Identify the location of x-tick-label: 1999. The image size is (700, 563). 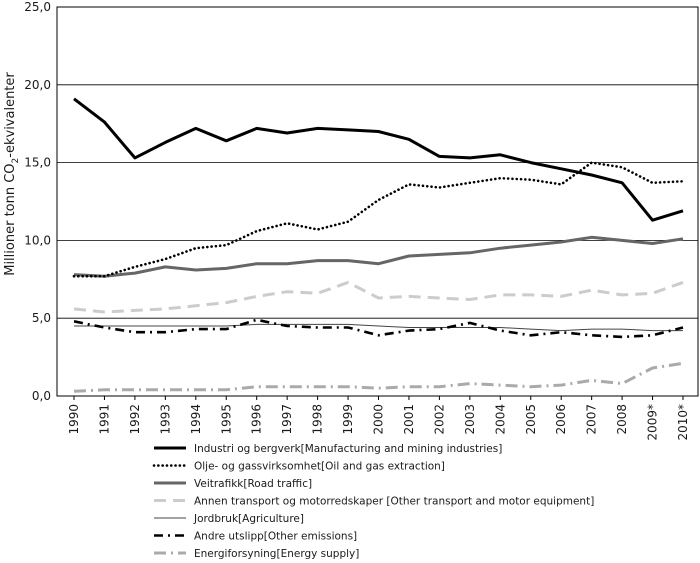
(348, 419).